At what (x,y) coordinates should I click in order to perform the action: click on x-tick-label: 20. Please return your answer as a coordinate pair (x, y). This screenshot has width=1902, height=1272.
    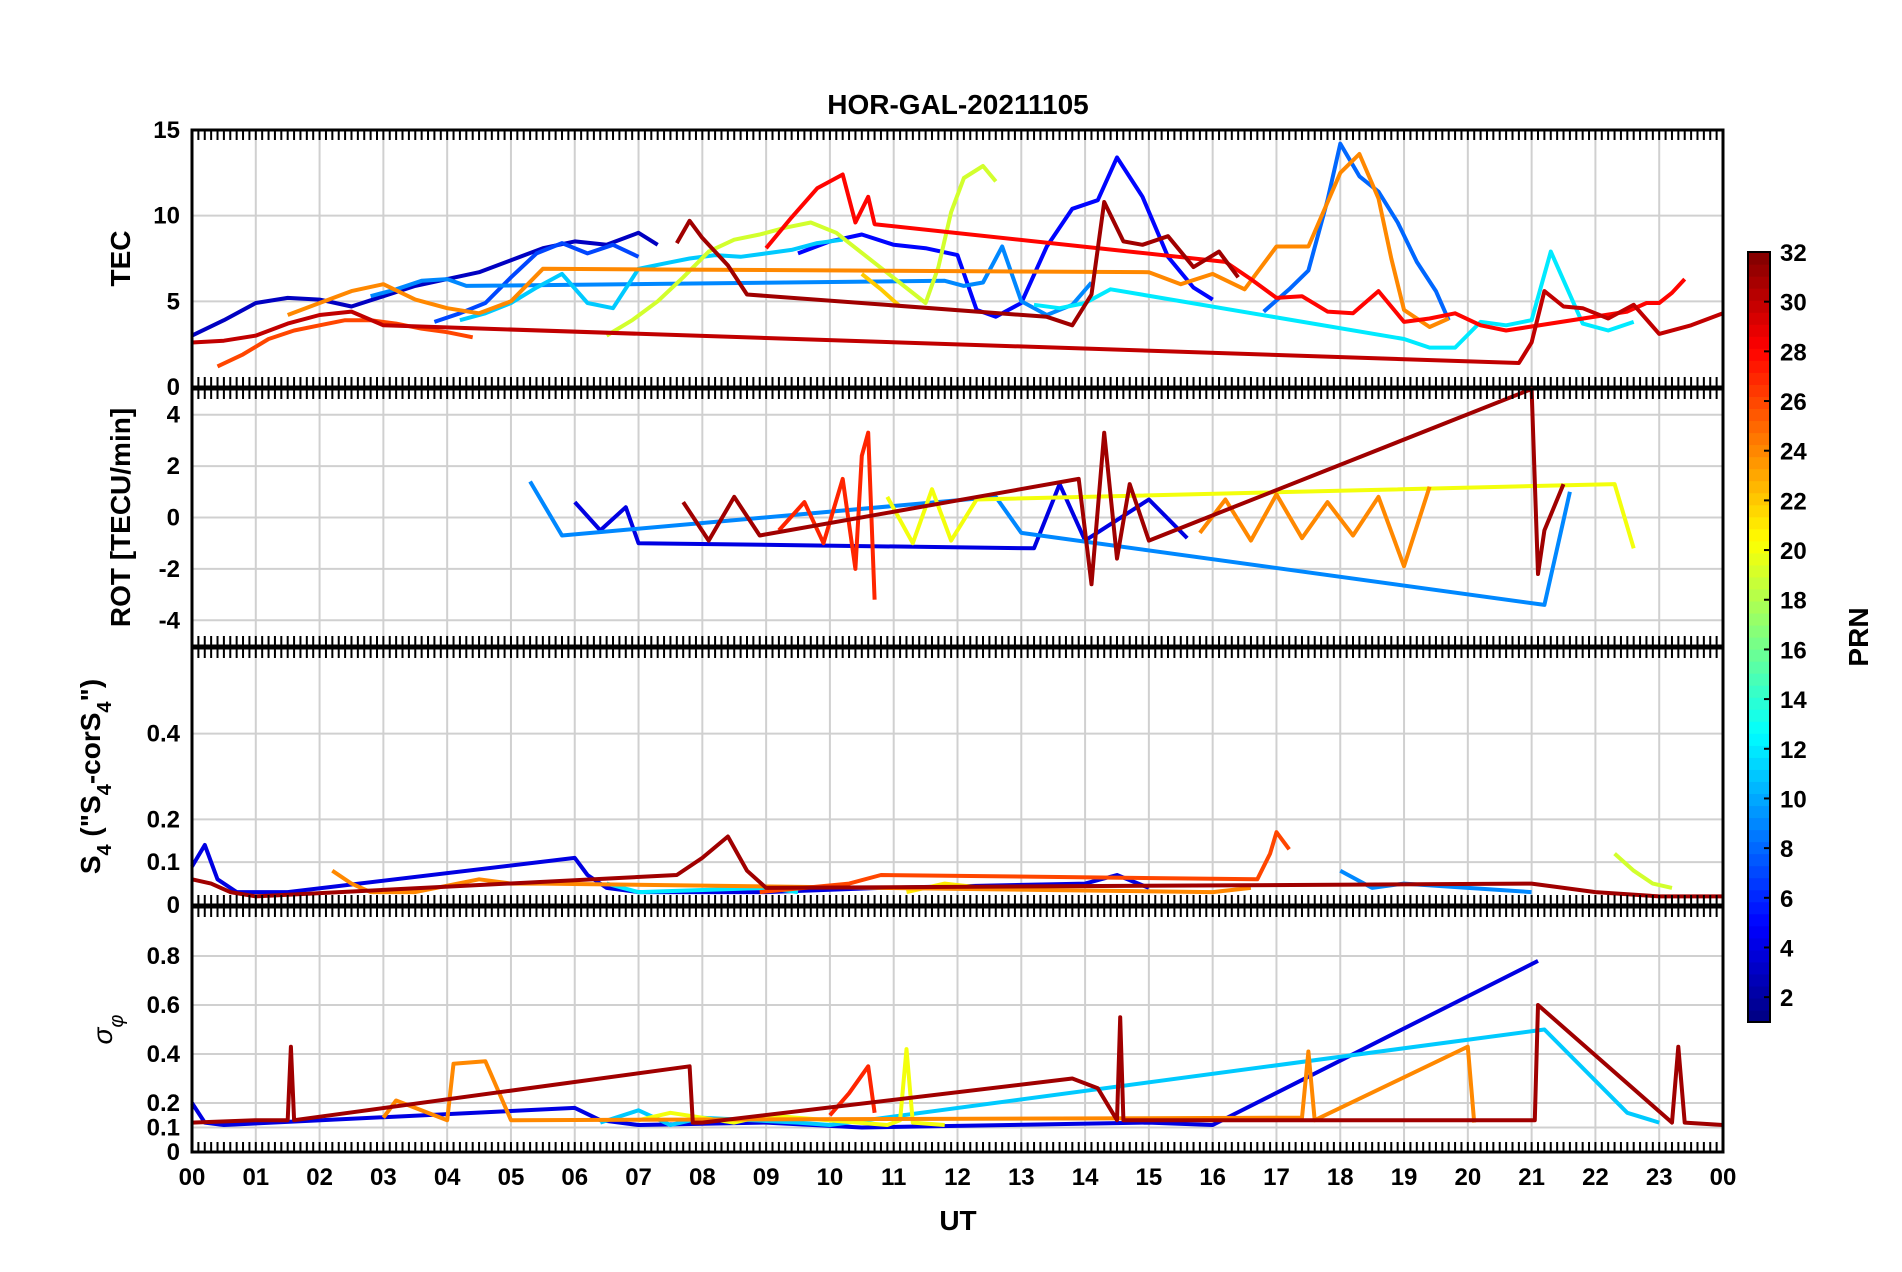
    Looking at the image, I should click on (1467, 1177).